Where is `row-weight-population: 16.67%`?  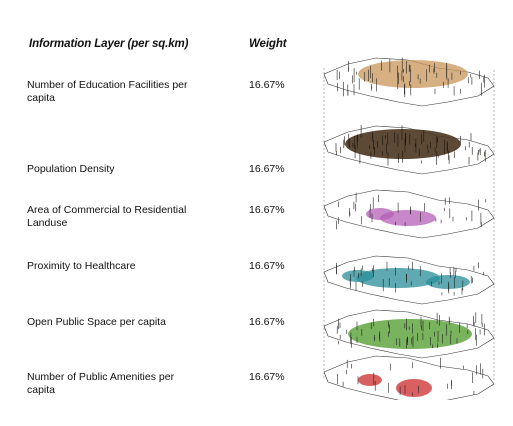
row-weight-population: 16.67% is located at coordinates (267, 169).